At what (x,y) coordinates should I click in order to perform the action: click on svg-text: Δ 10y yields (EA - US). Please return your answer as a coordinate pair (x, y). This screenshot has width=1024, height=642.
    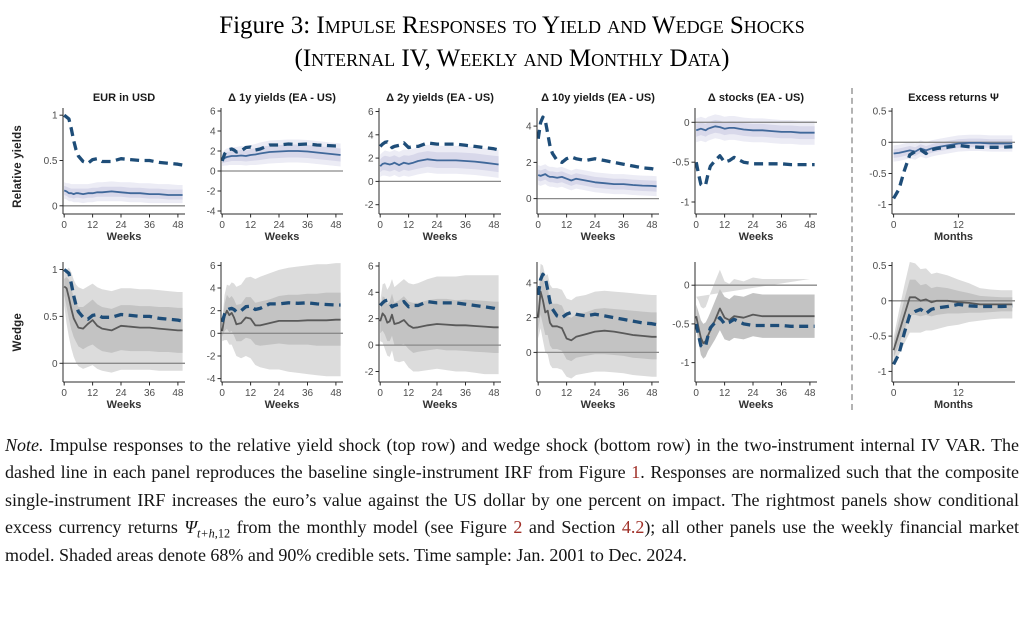
    Looking at the image, I should click on (598, 98).